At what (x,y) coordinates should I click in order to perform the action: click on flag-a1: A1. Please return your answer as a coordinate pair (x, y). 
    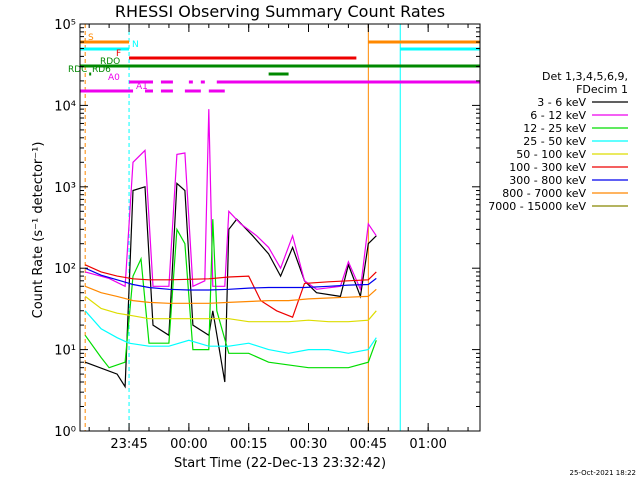
    Looking at the image, I should click on (152, 87).